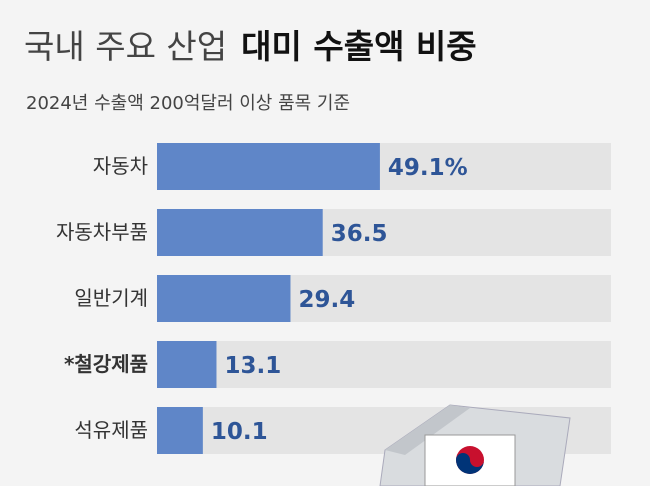  What do you see at coordinates (102, 232) in the screenshot?
I see `category-label: 자동차부품` at bounding box center [102, 232].